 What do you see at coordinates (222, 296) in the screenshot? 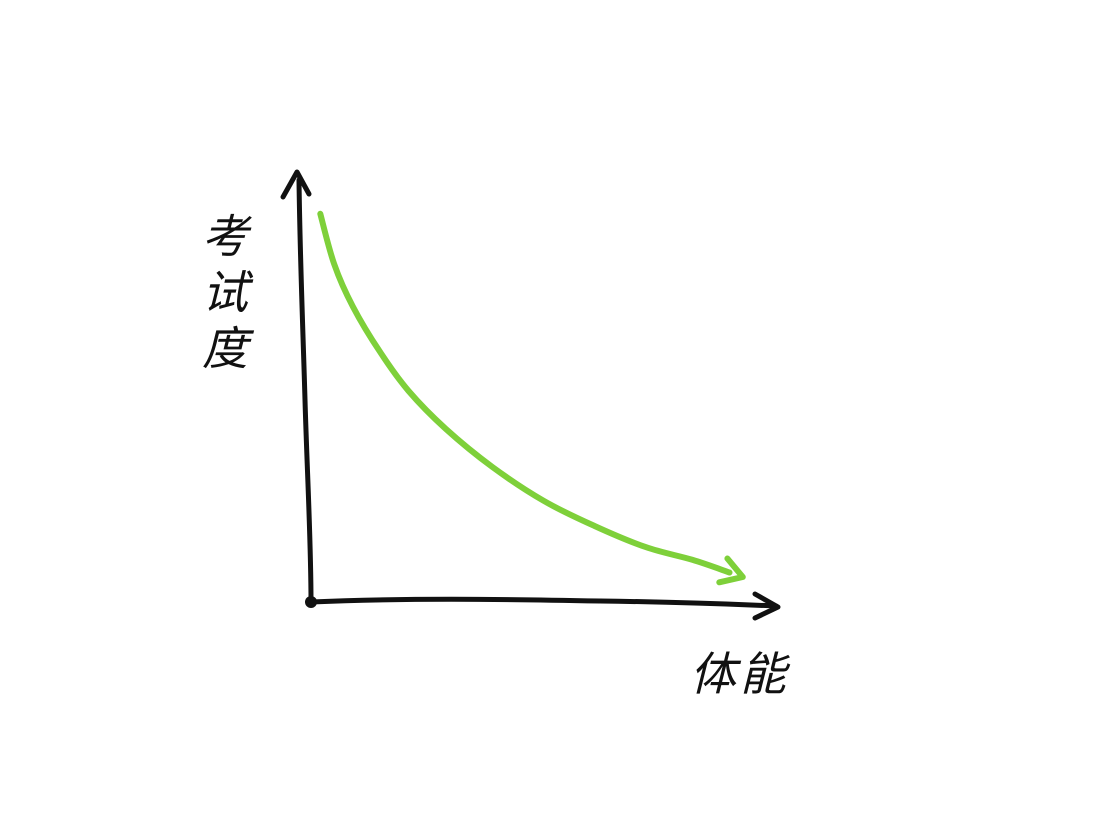
I see `y-axis-label: 考试度` at bounding box center [222, 296].